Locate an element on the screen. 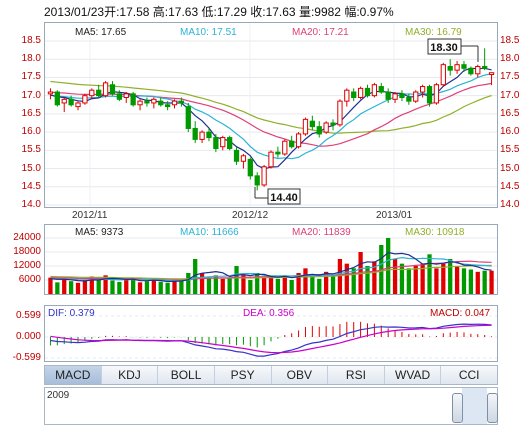 Image resolution: width=521 pixels, height=428 pixels. tab-wvad: WVAD is located at coordinates (413, 375).